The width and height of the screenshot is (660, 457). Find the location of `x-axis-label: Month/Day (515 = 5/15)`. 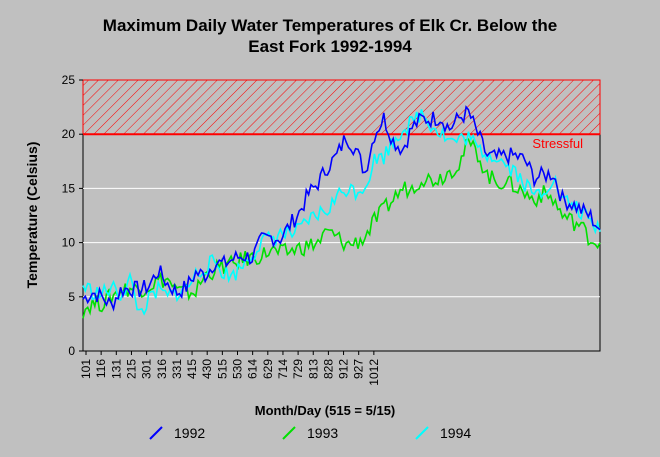

x-axis-label: Month/Day (515 = 5/15) is located at coordinates (325, 410).